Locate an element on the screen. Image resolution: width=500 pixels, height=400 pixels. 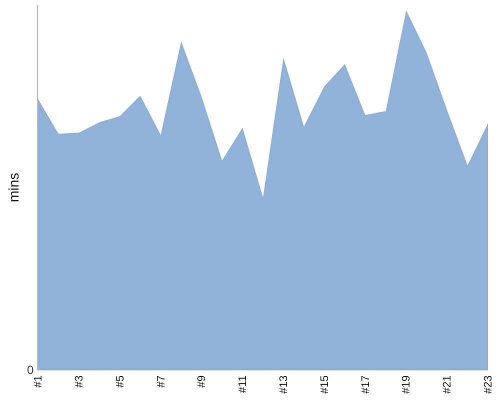
x-tick-label: #15 is located at coordinates (324, 384).